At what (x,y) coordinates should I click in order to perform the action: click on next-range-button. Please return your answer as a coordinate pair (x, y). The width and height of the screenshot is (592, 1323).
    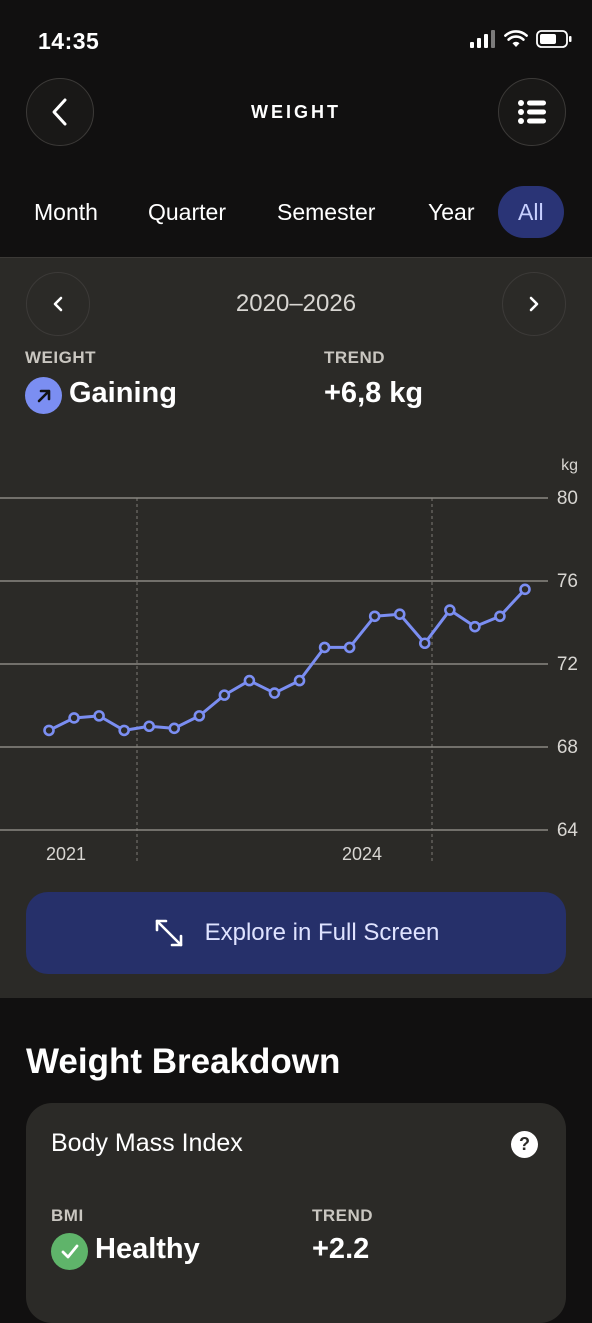
    Looking at the image, I should click on (534, 304).